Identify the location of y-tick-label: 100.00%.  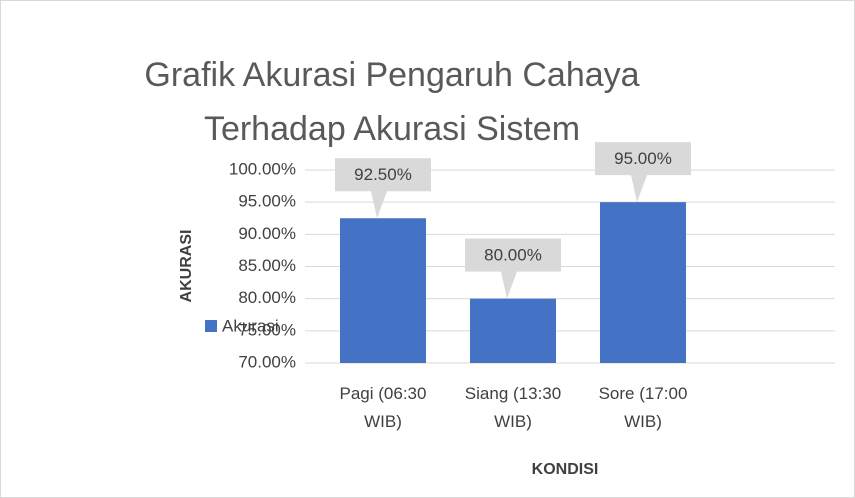
(262, 168).